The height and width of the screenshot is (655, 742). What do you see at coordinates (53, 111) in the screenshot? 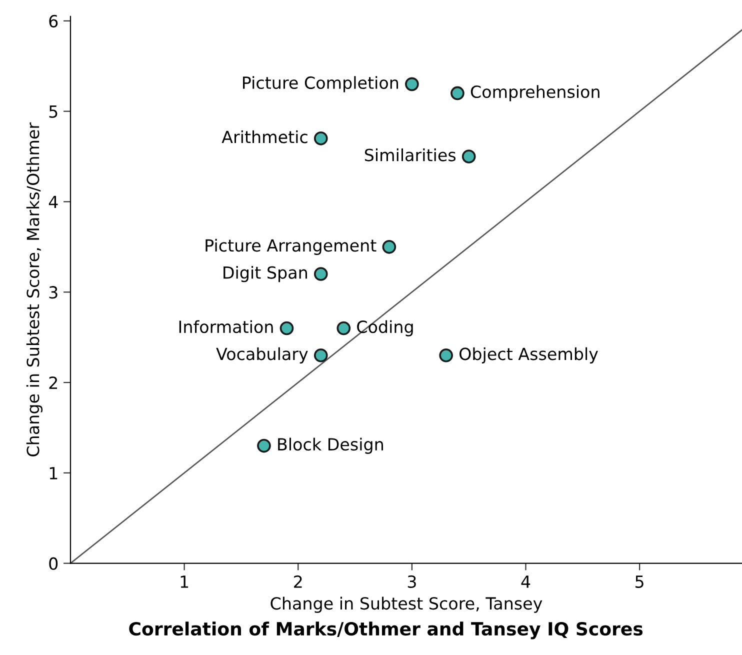
I see `y-tick-label: 5` at bounding box center [53, 111].